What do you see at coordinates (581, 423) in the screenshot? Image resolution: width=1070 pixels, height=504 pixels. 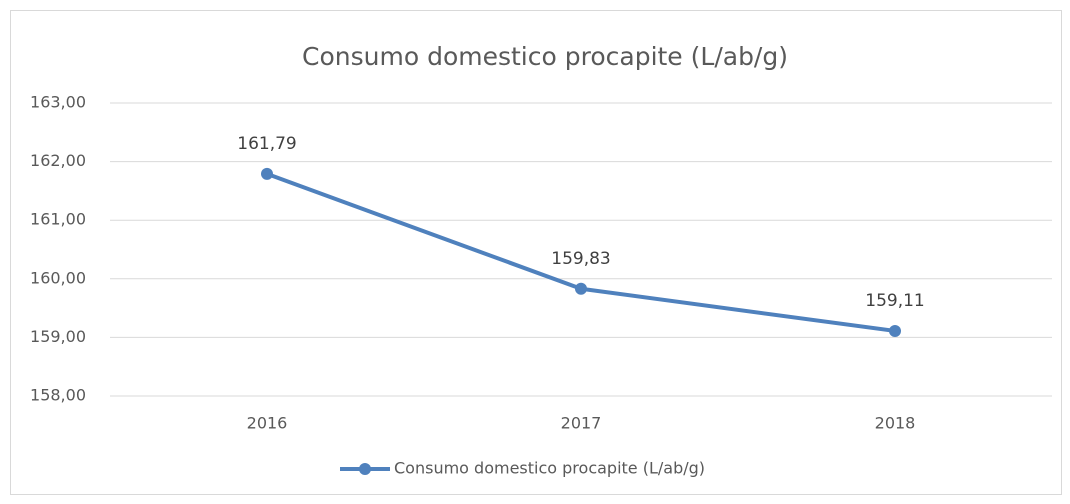 I see `x-tick-label: 2017` at bounding box center [581, 423].